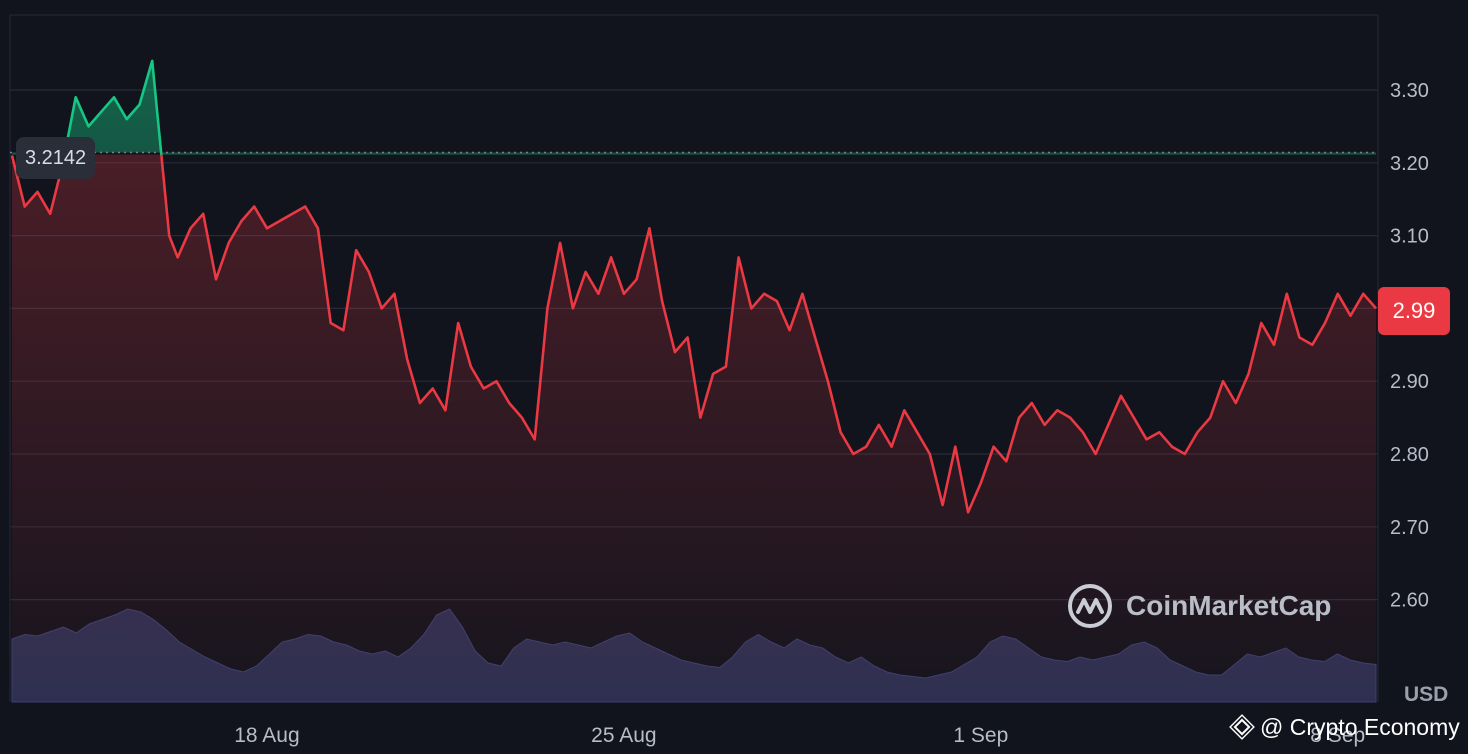  I want to click on x-tick-label: 25 Aug, so click(623, 735).